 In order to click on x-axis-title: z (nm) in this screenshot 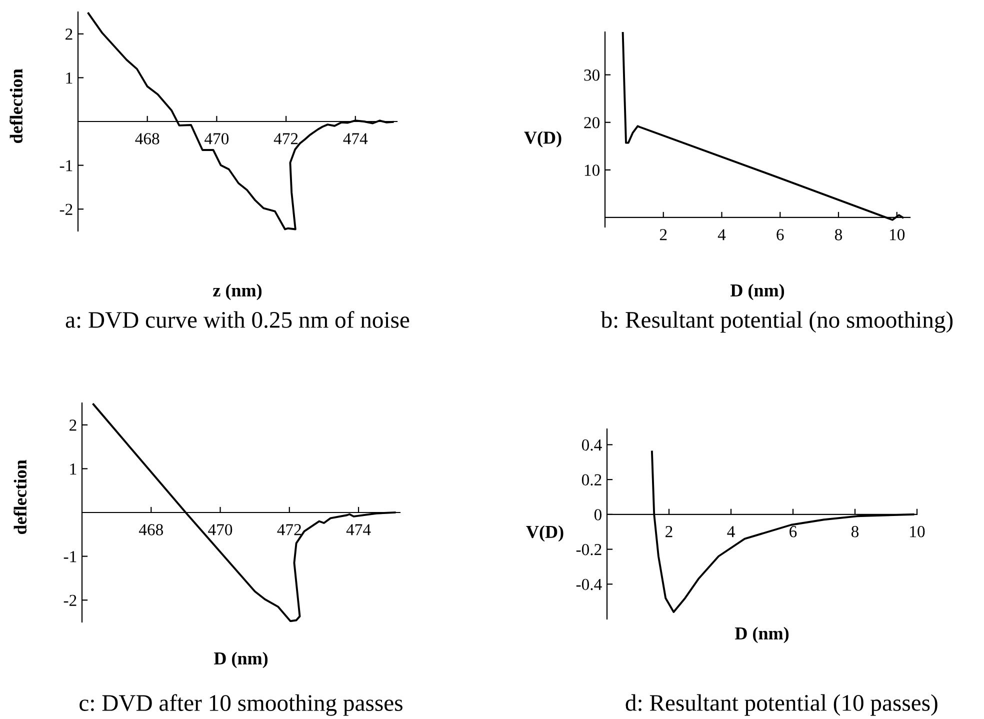, I will do `click(237, 292)`.